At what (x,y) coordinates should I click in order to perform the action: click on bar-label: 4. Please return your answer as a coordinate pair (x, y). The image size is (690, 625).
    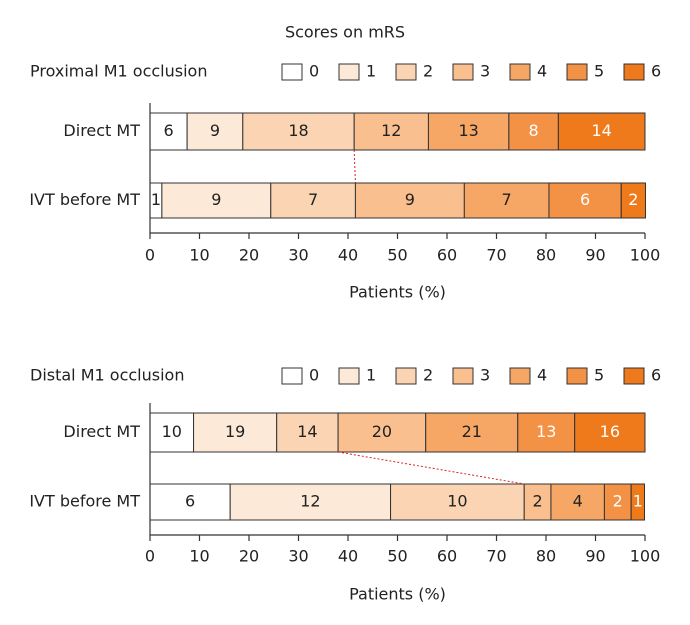
    Looking at the image, I should click on (578, 501).